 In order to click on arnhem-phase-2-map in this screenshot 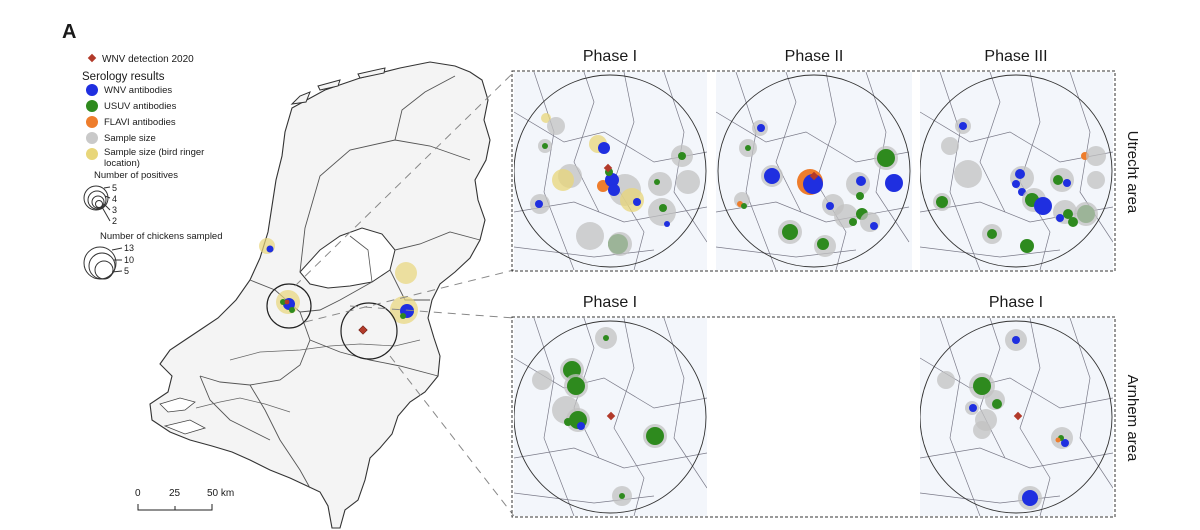, I will do `click(1016, 417)`.